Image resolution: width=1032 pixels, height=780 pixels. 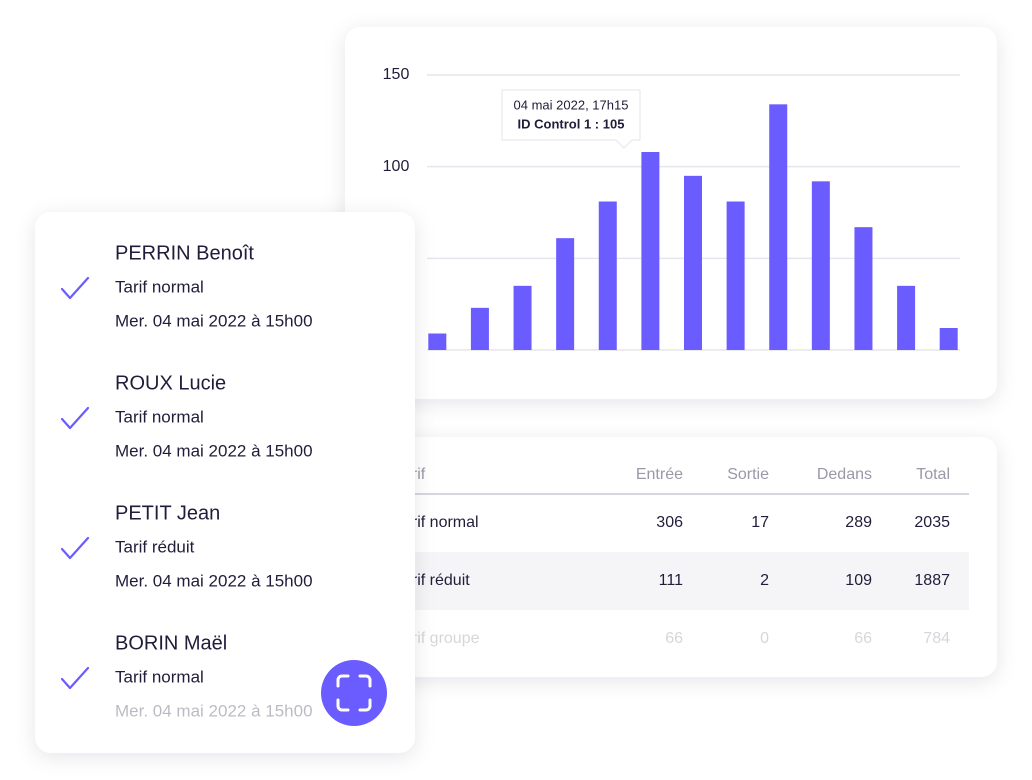 What do you see at coordinates (748, 474) in the screenshot?
I see `column-header: Sortie` at bounding box center [748, 474].